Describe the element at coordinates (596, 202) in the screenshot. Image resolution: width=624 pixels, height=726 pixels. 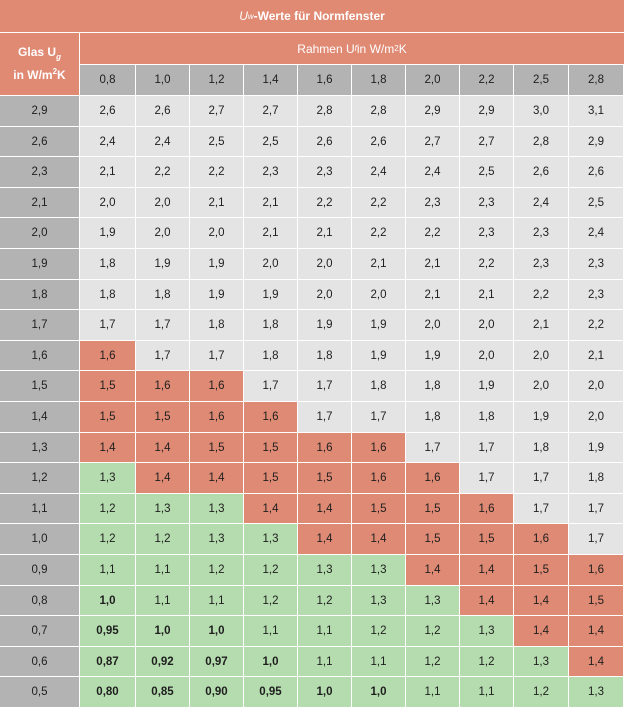
I see `uw-value-cell: 2,5` at that location.